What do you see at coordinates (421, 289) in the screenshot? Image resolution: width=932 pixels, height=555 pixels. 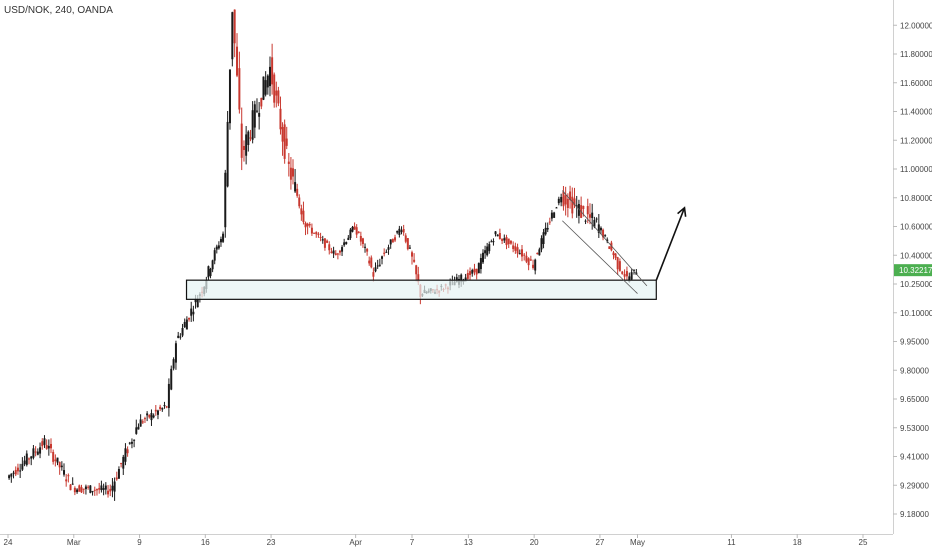 I see `support-zone` at bounding box center [421, 289].